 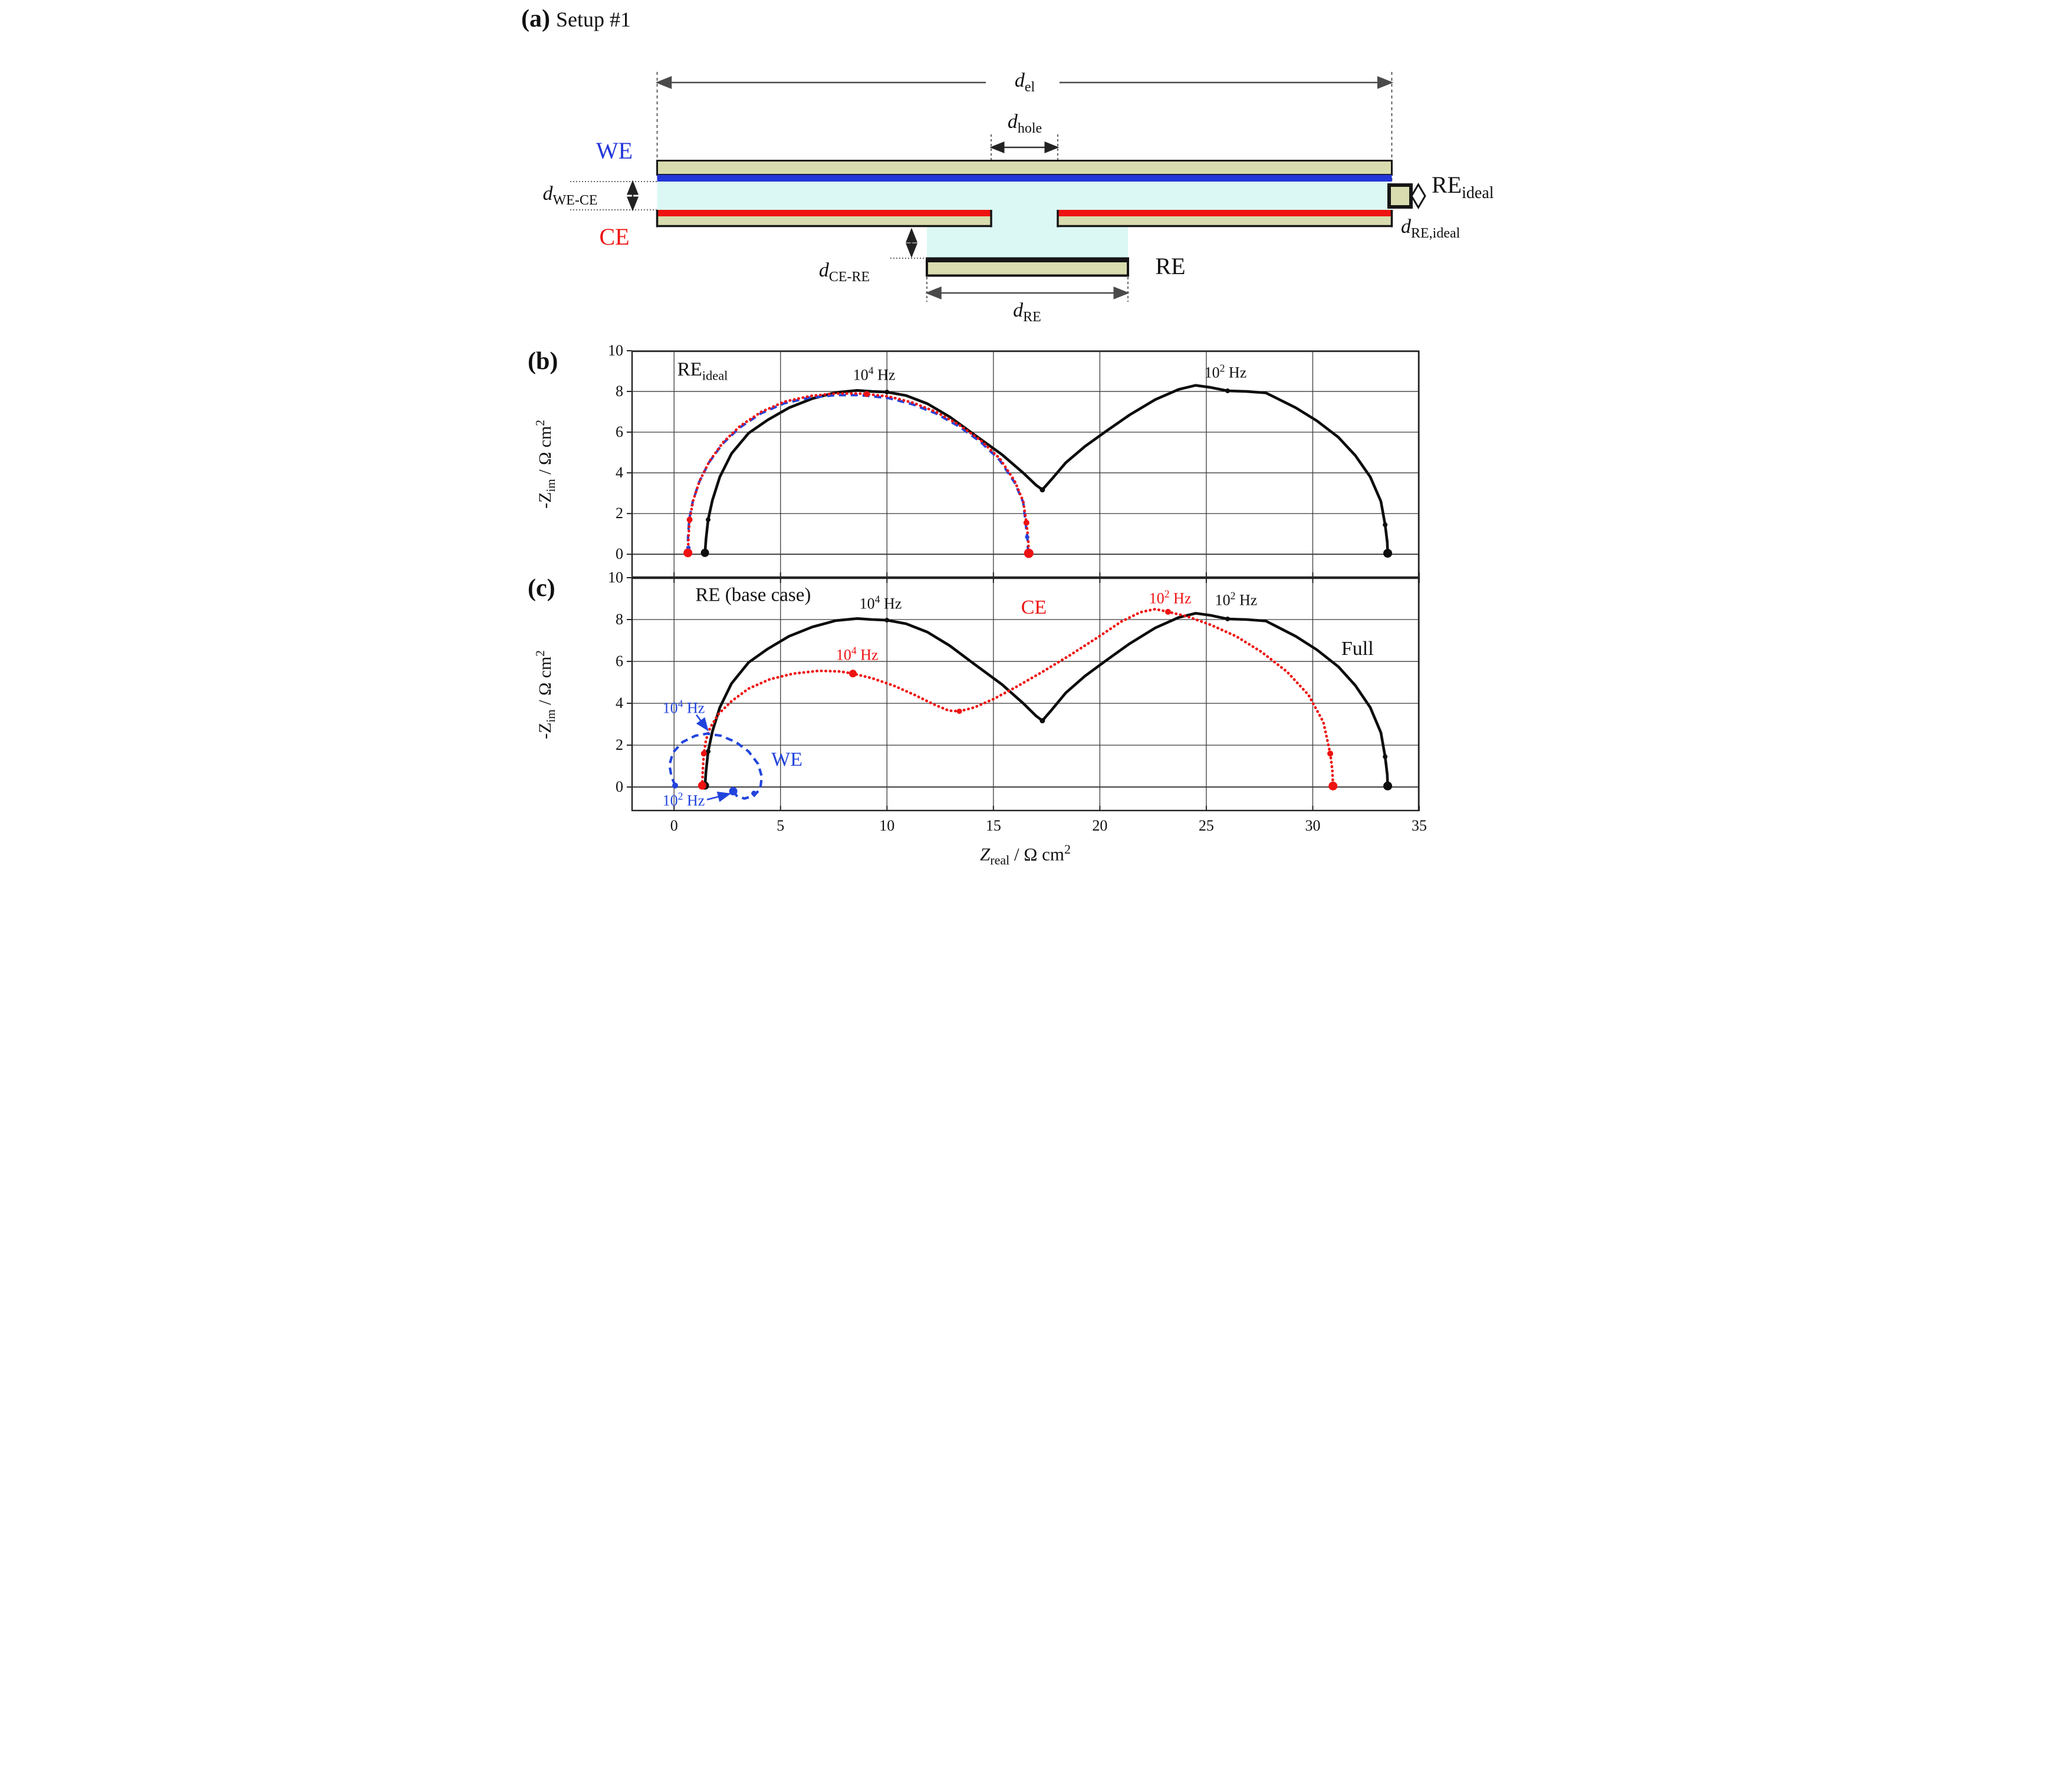 I want to click on electrolyte-hole, so click(x=1024, y=205).